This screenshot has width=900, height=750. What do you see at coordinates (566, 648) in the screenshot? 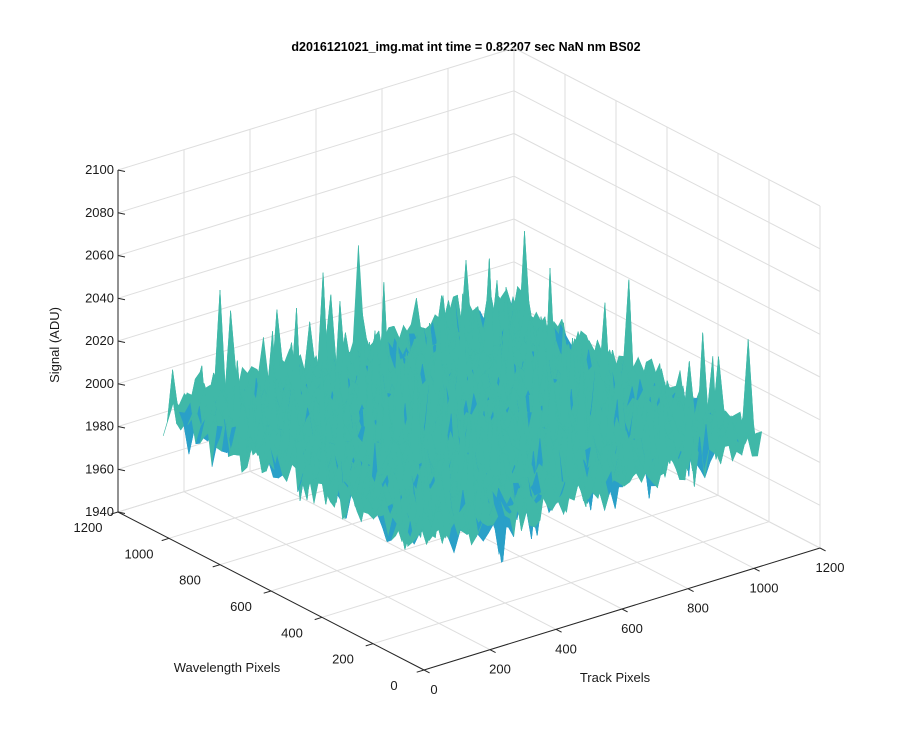
I see `x-tick-label: 400` at bounding box center [566, 648].